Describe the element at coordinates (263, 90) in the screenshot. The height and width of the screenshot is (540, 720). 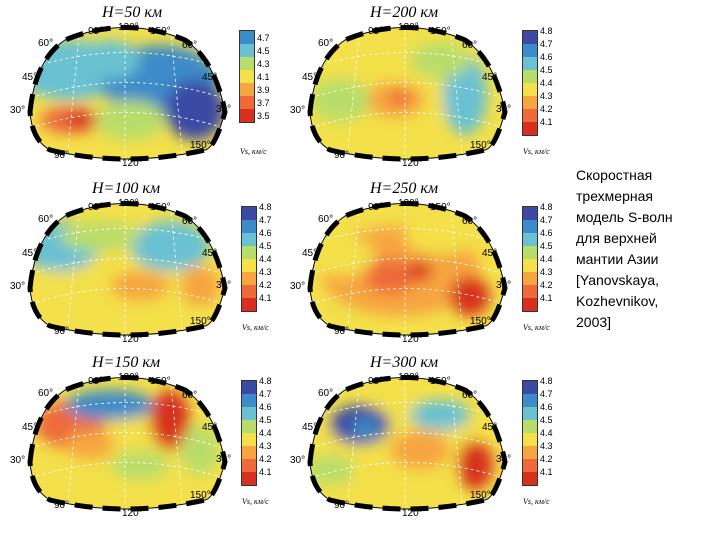
I see `colorbar-tick-label: 3.9` at that location.